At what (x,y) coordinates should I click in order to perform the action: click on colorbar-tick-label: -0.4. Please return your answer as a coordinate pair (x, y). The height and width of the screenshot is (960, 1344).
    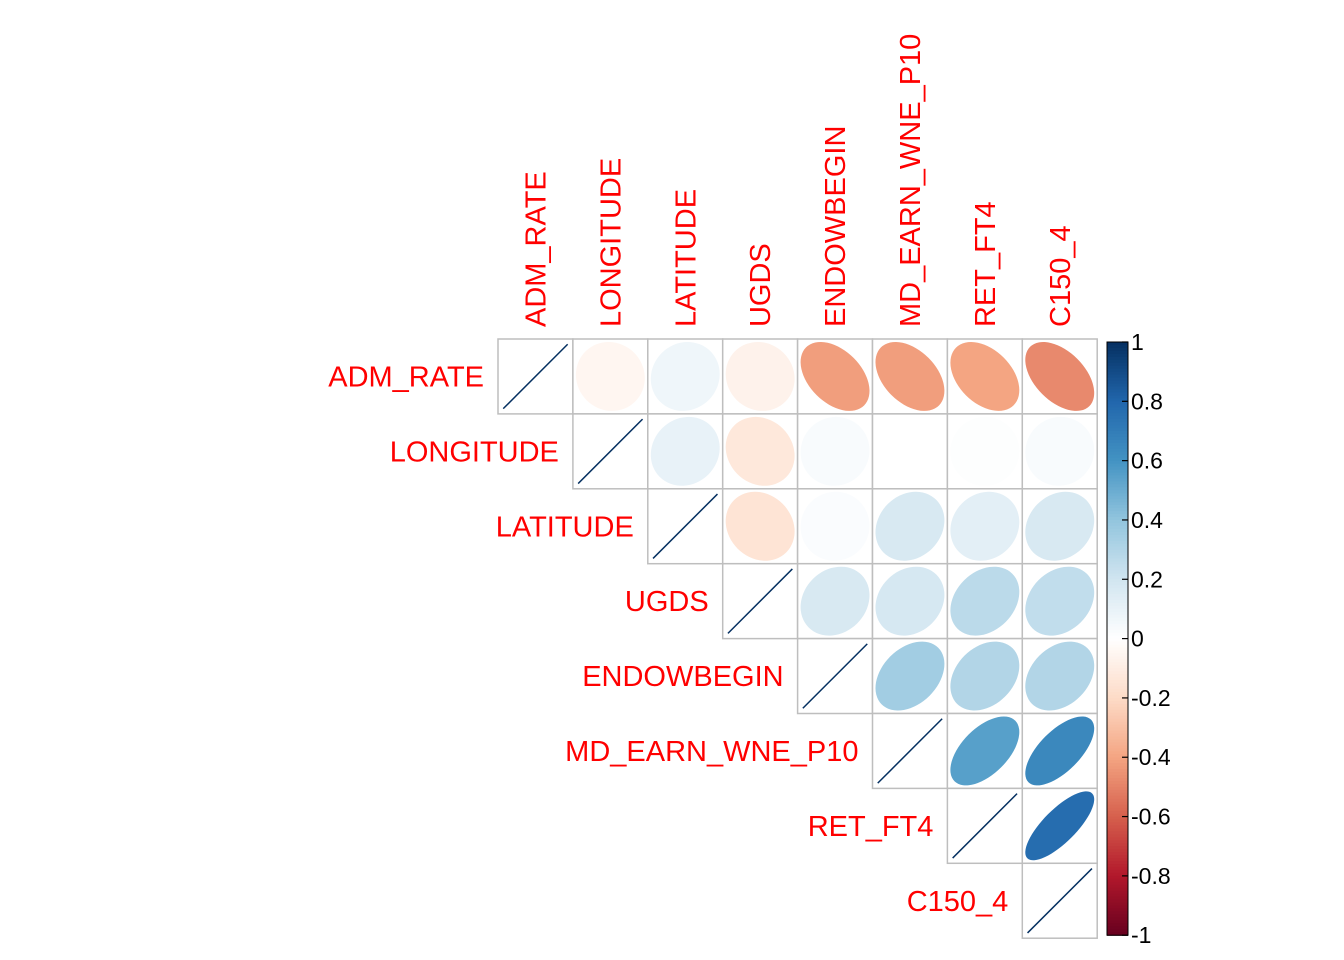
    Looking at the image, I should click on (1151, 757).